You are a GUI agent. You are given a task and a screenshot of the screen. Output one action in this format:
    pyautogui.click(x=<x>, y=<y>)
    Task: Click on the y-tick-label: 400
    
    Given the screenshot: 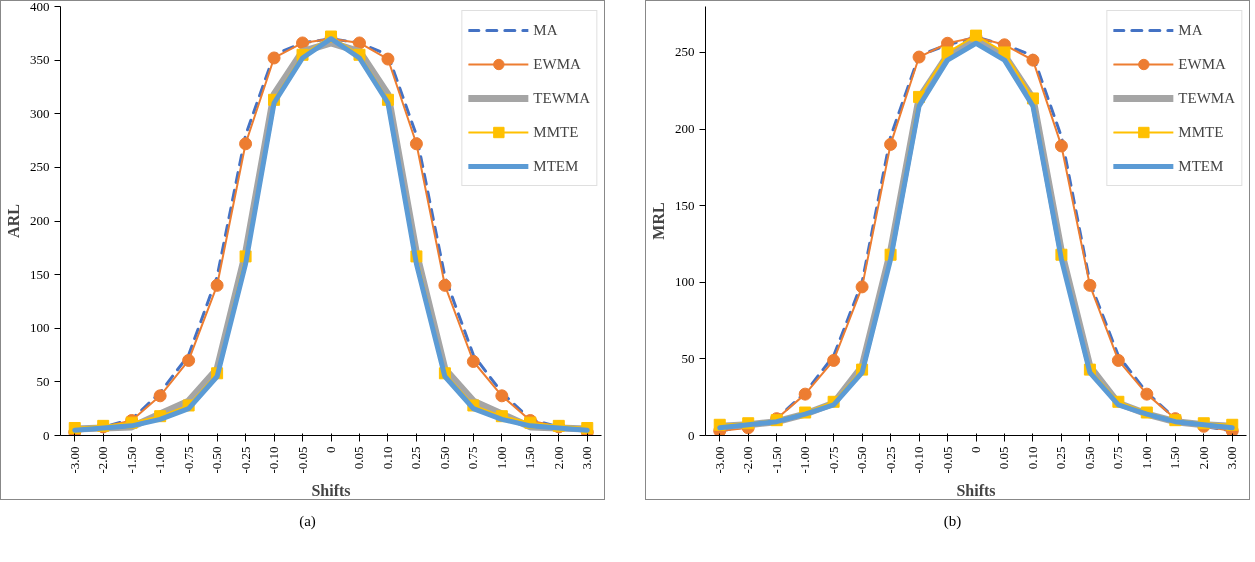 What is the action you would take?
    pyautogui.click(x=40, y=7)
    